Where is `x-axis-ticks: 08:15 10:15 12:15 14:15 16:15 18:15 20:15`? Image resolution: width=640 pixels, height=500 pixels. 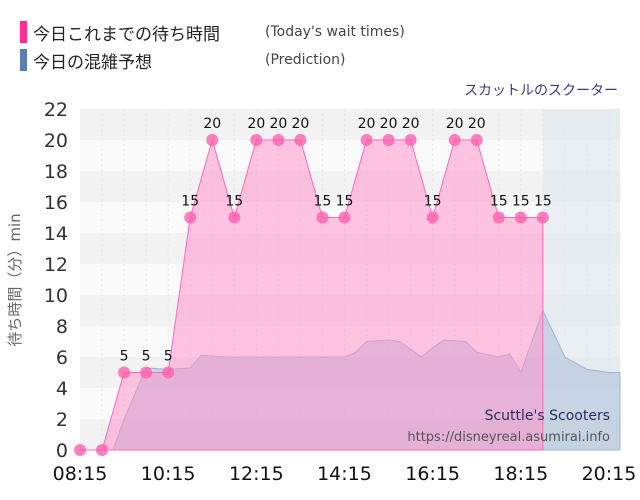
x-axis-ticks: 08:15 10:15 12:15 14:15 16:15 18:15 20:15 is located at coordinates (345, 474).